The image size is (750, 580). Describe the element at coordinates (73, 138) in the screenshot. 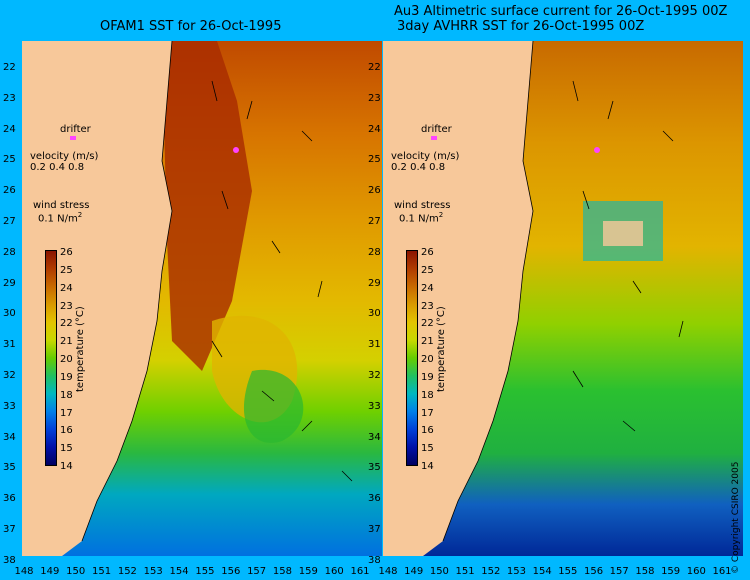

I see `left-drifter-legend-icon` at that location.